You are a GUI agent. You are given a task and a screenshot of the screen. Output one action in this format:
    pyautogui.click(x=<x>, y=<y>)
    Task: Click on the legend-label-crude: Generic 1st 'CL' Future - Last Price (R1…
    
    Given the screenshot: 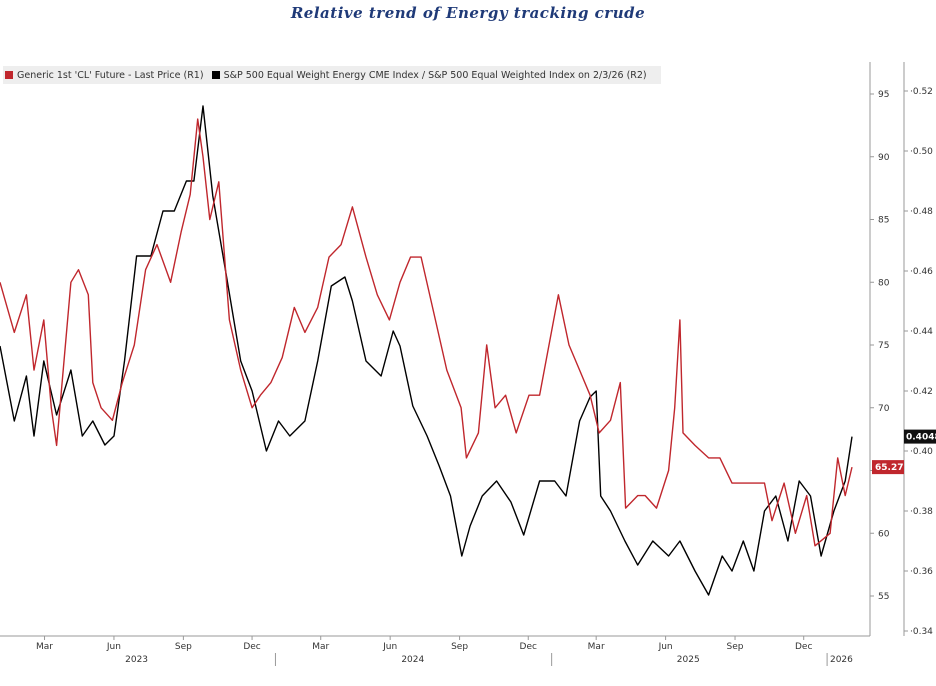 What is the action you would take?
    pyautogui.click(x=110, y=75)
    